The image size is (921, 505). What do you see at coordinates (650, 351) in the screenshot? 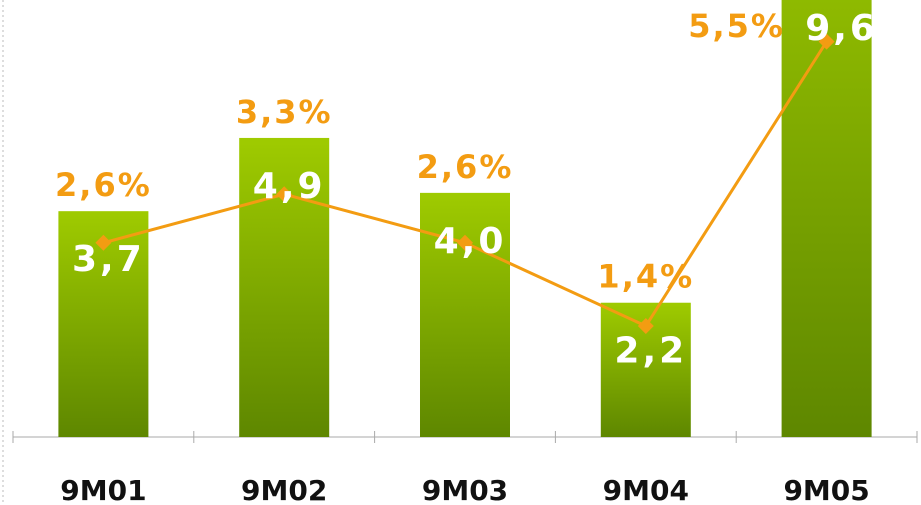
I see `bar-value-label: 2,2` at bounding box center [650, 351].